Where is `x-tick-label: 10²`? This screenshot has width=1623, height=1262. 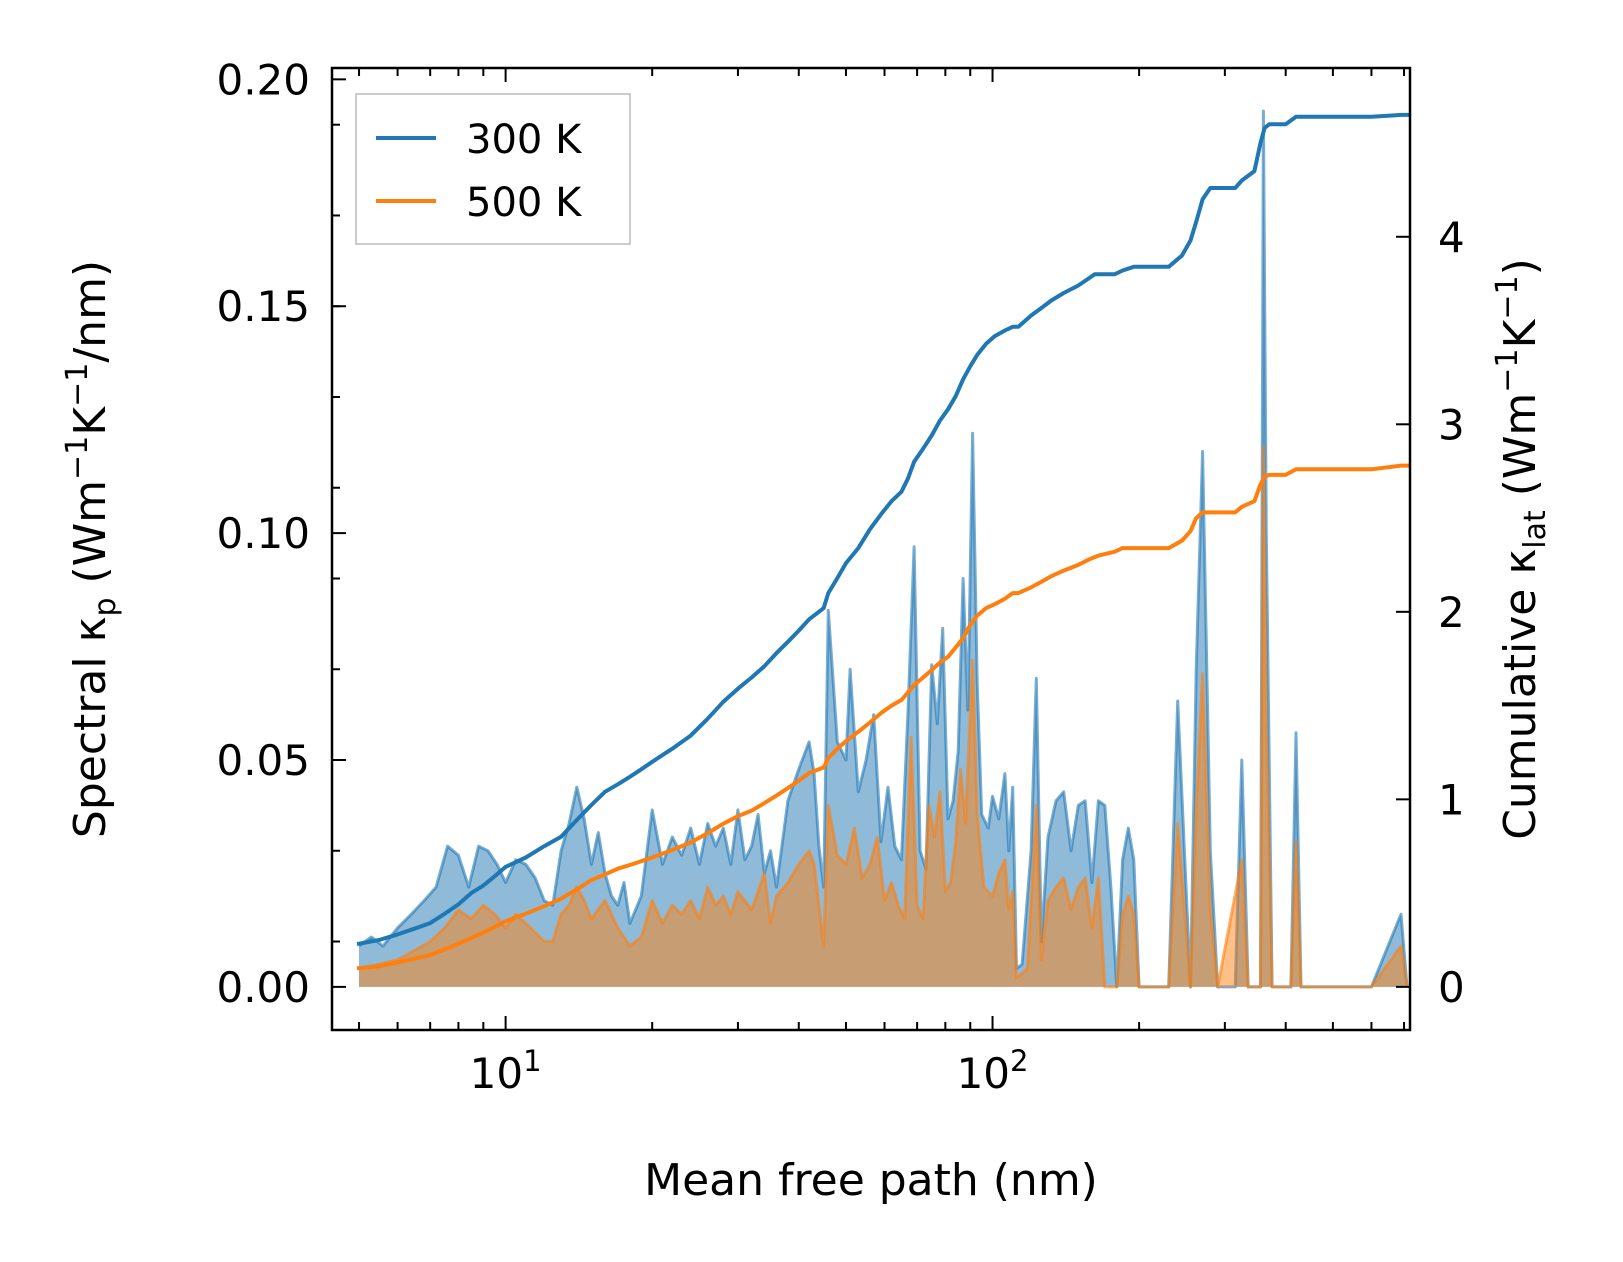
x-tick-label: 10² is located at coordinates (993, 1071).